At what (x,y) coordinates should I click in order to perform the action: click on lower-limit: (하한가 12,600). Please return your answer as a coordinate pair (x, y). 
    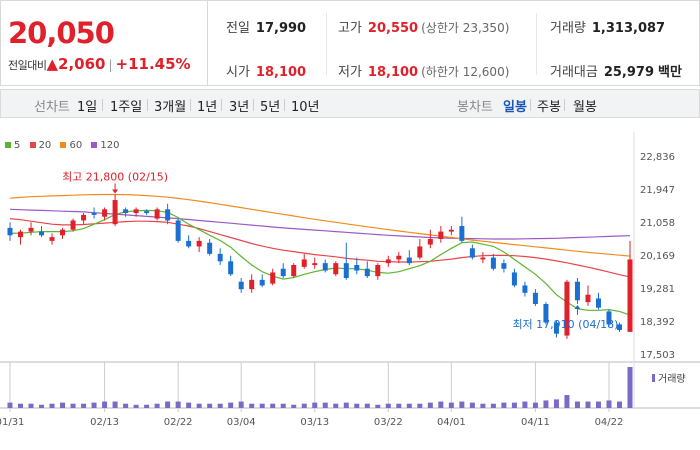
    Looking at the image, I should click on (465, 72).